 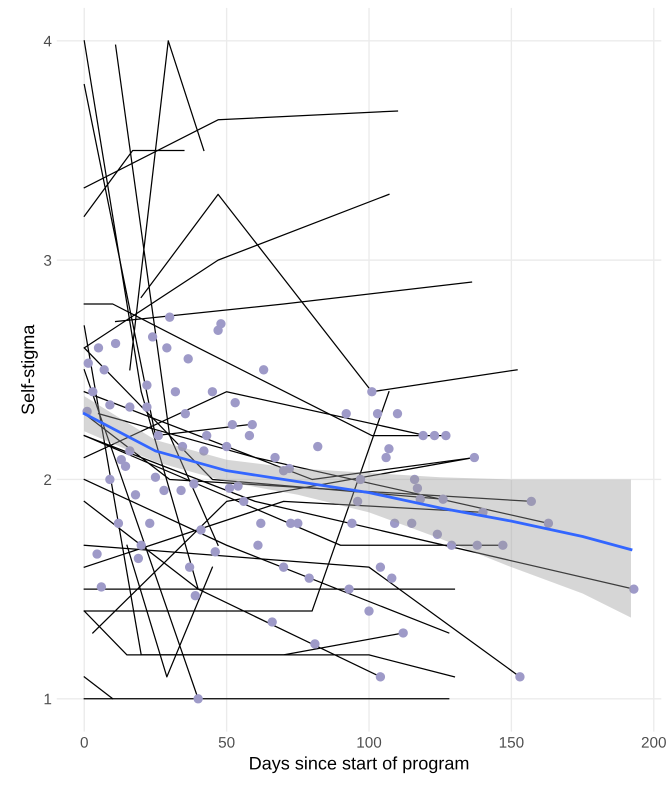 What do you see at coordinates (48, 479) in the screenshot?
I see `y-tick-label: 2` at bounding box center [48, 479].